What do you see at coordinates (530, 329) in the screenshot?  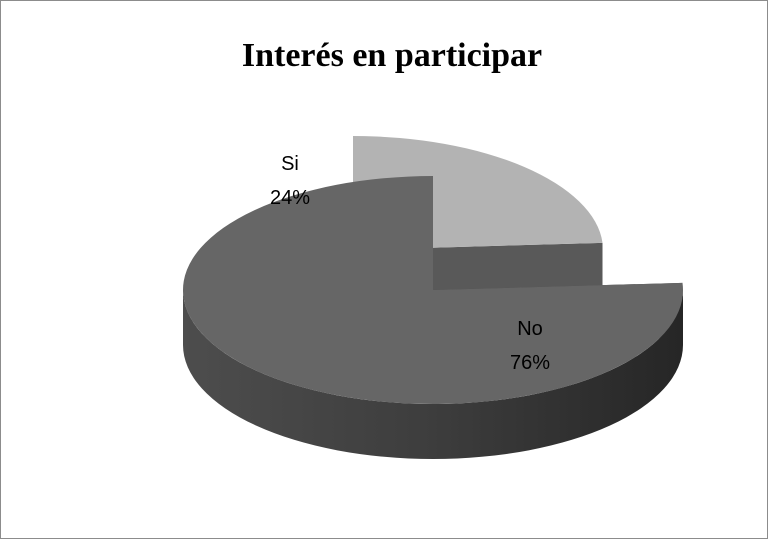 I see `slice-category-label: No` at bounding box center [530, 329].